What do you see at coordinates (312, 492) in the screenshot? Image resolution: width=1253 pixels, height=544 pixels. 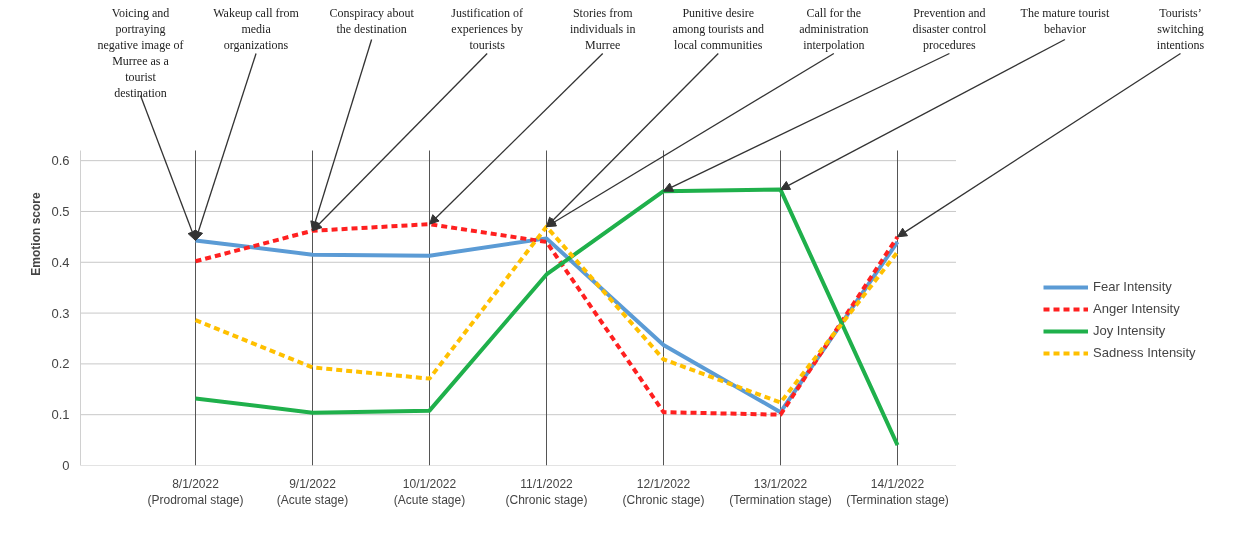 I see `x-tick-label: 9/1/2022 (Acute stage)` at bounding box center [312, 492].